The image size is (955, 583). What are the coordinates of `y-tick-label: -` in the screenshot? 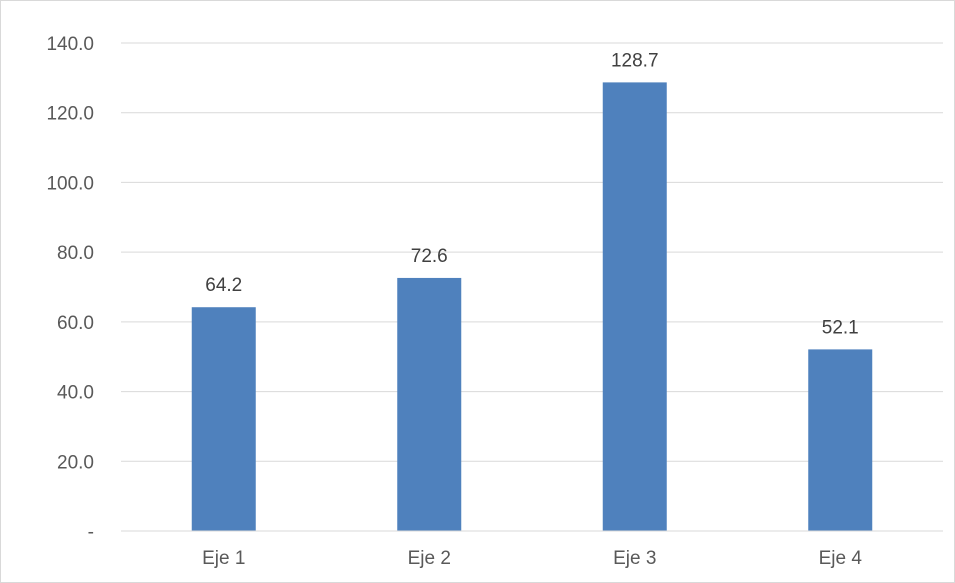 It's located at (91, 532).